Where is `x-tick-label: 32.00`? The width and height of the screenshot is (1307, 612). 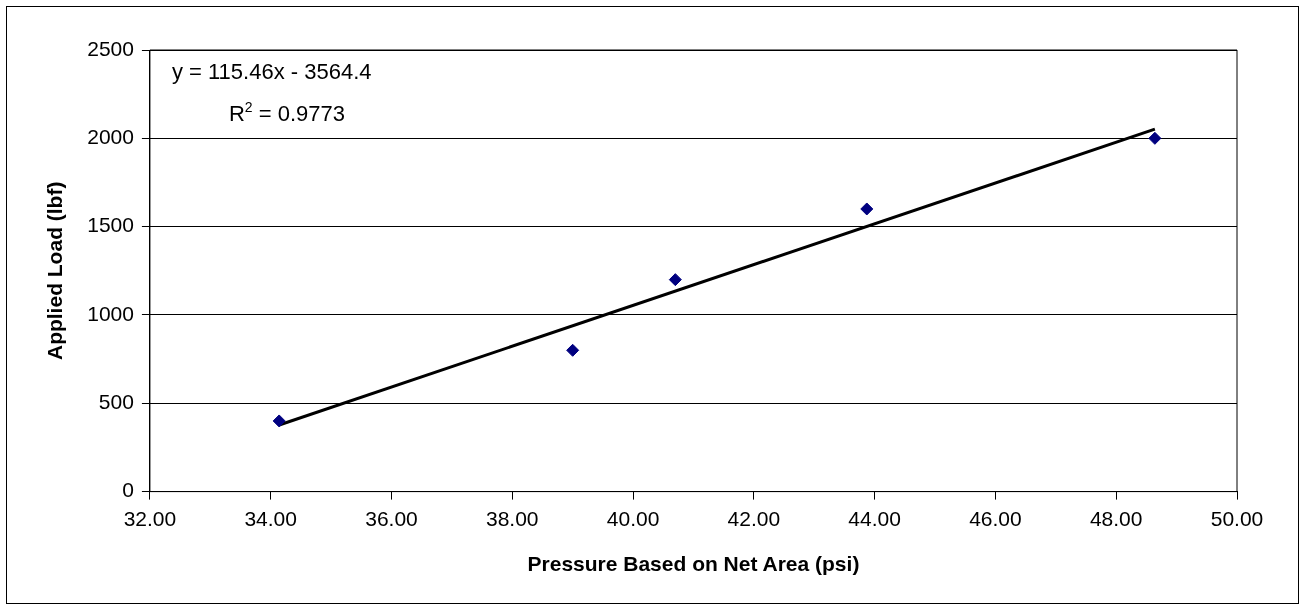 x-tick-label: 32.00 is located at coordinates (150, 518).